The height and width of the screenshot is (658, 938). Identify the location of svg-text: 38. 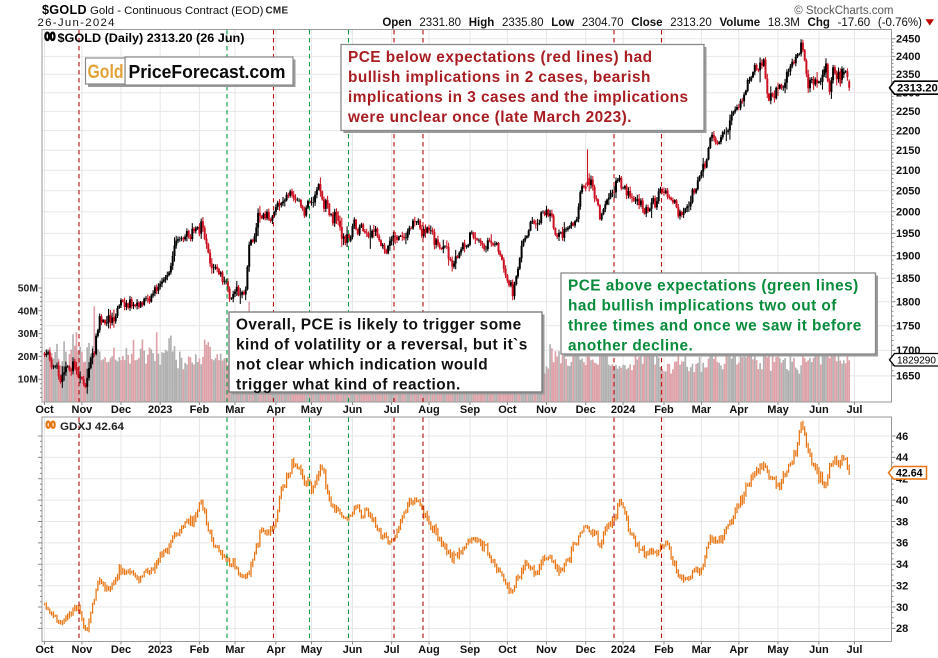
(902, 522).